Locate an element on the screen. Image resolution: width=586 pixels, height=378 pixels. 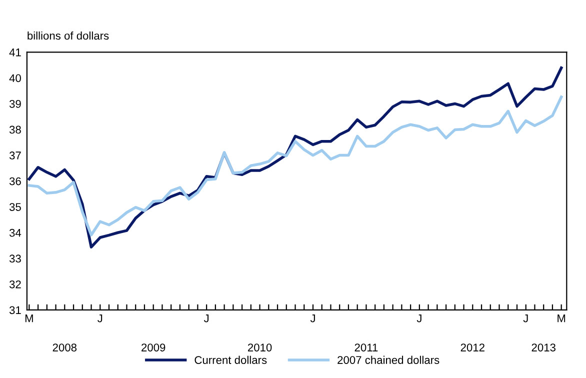
text: 2011 is located at coordinates (366, 348).